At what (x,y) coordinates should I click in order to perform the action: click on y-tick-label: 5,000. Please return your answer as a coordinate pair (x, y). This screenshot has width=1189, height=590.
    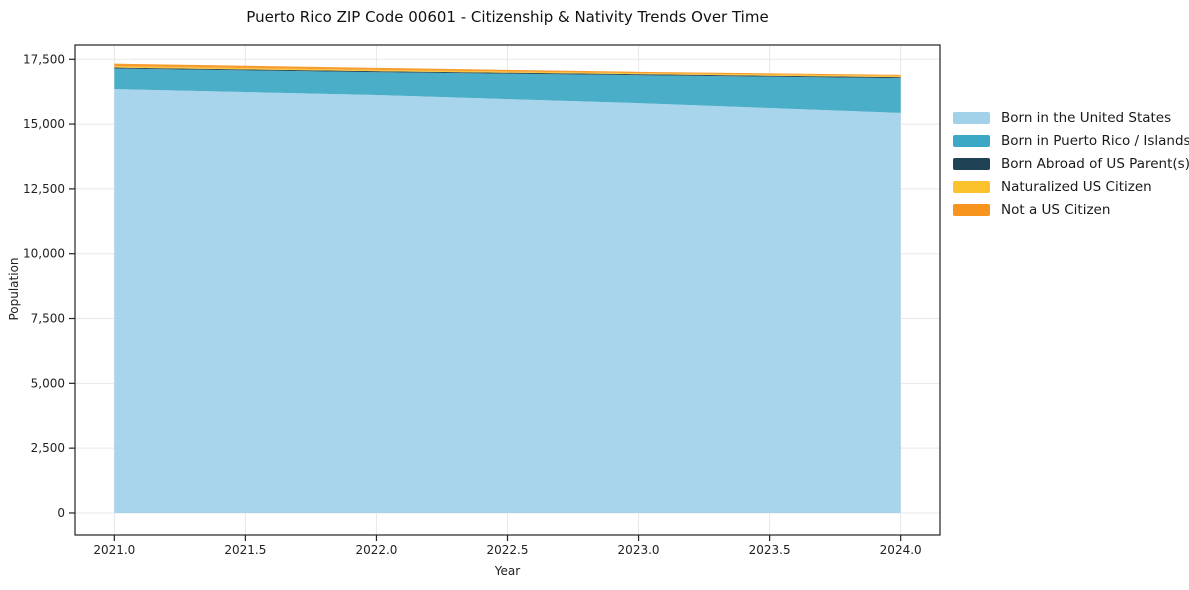
    Looking at the image, I should click on (48, 383).